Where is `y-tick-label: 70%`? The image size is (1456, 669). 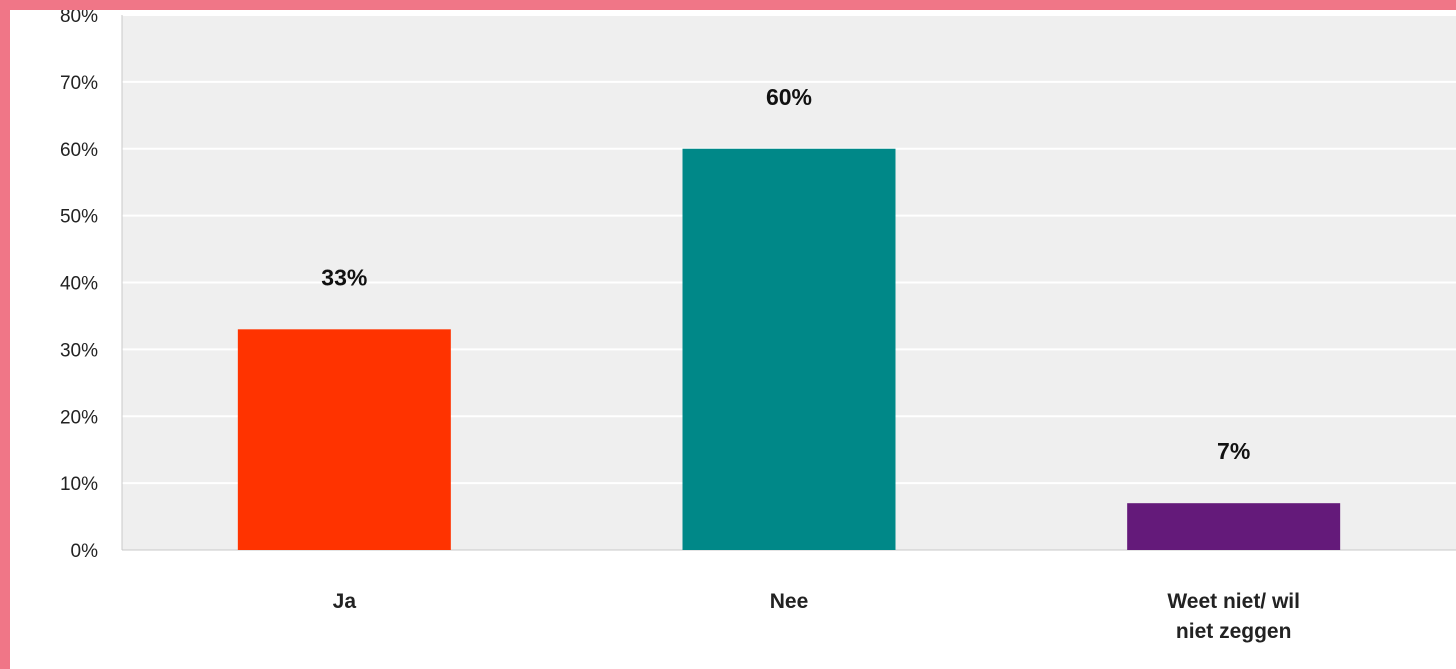
y-tick-label: 70% is located at coordinates (79, 83).